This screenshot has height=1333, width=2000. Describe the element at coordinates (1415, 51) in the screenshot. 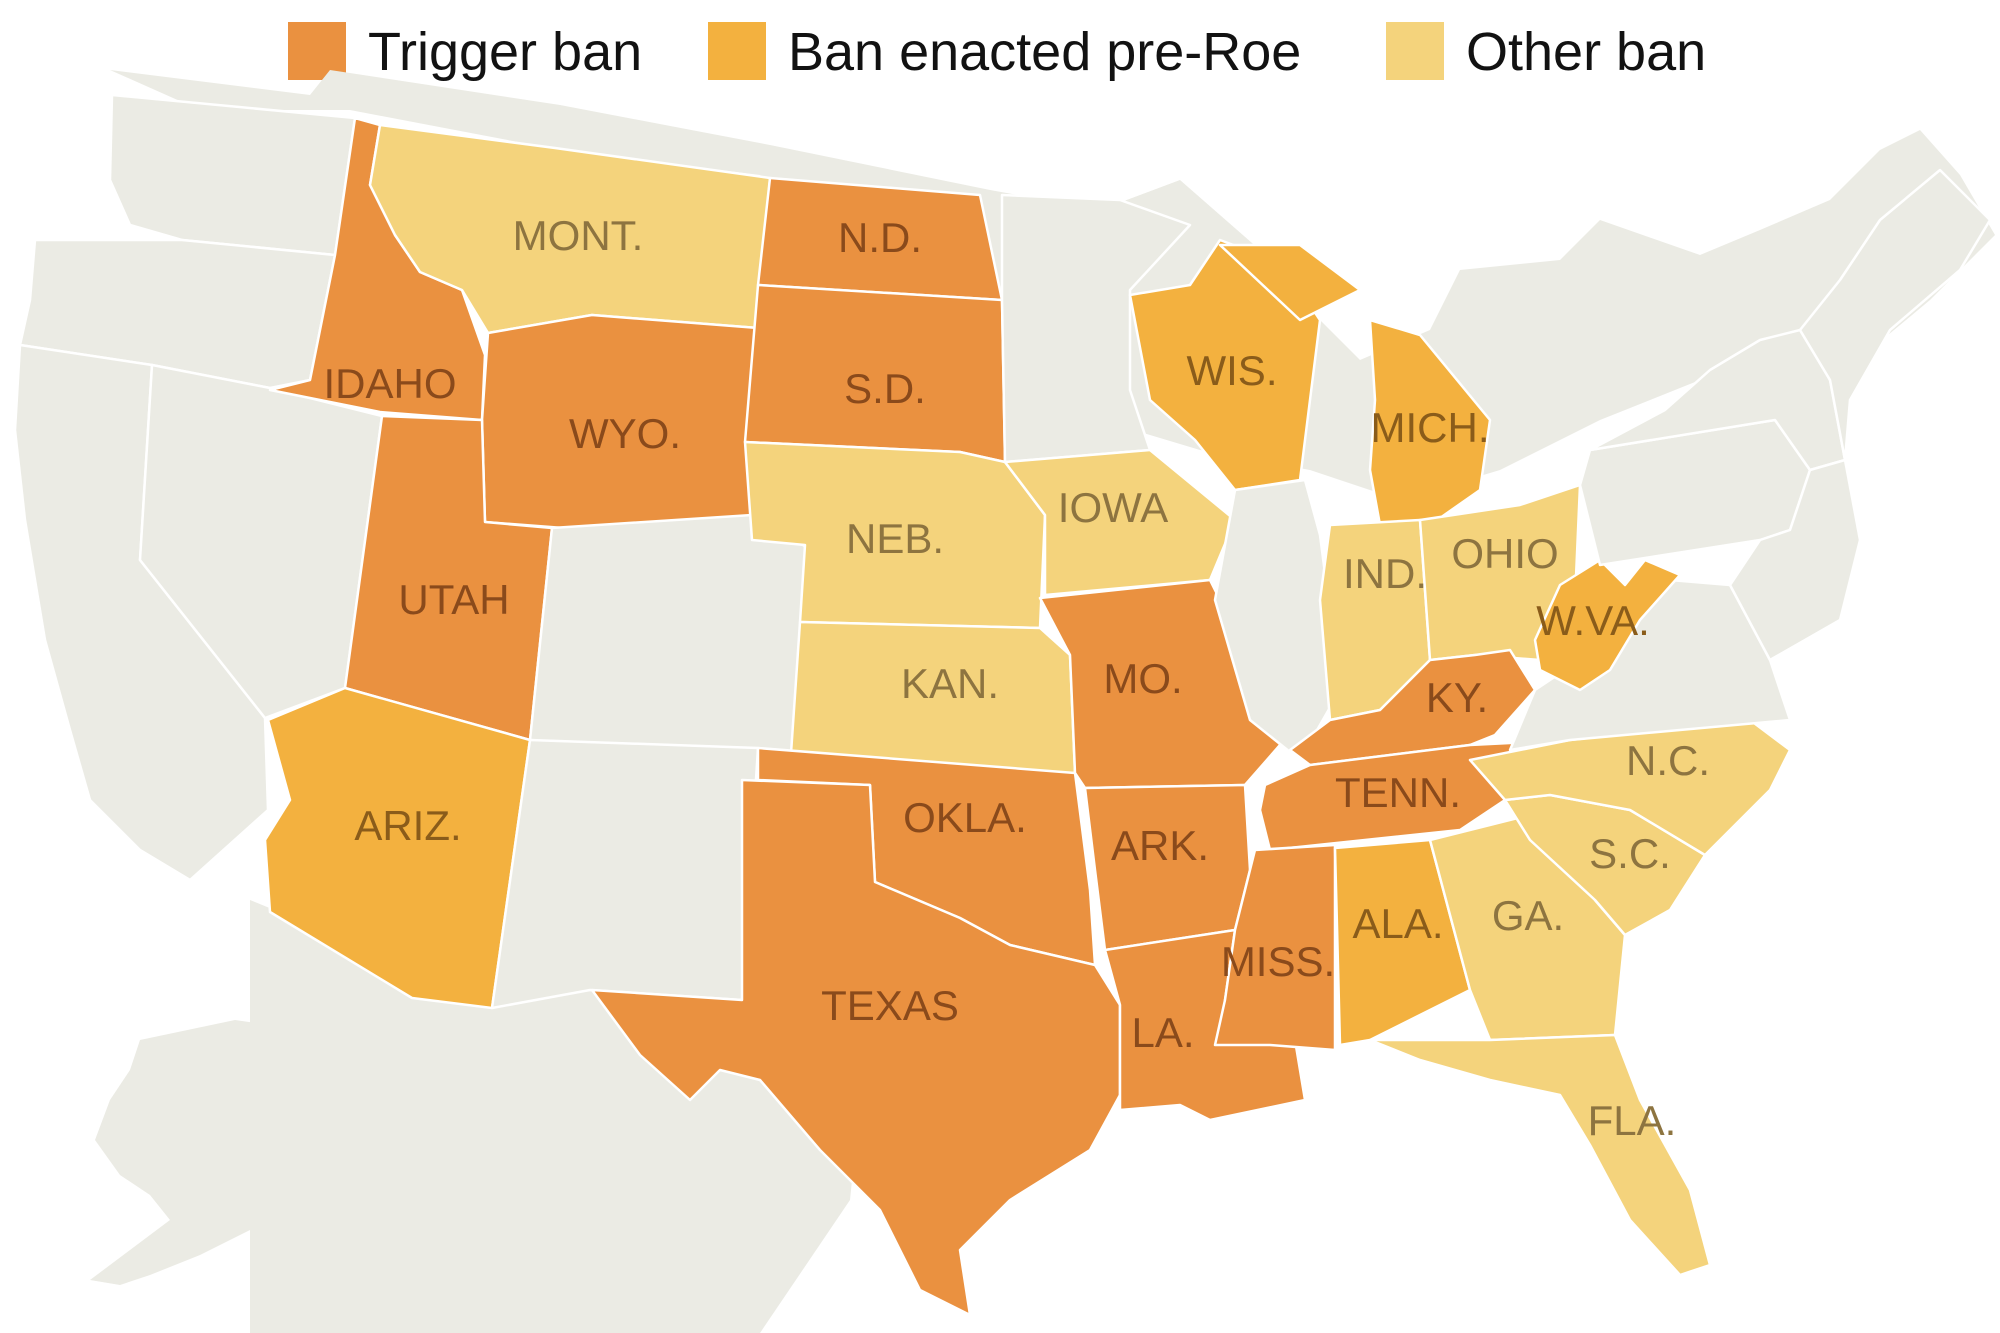

I see `legend-swatch-other-ban` at that location.